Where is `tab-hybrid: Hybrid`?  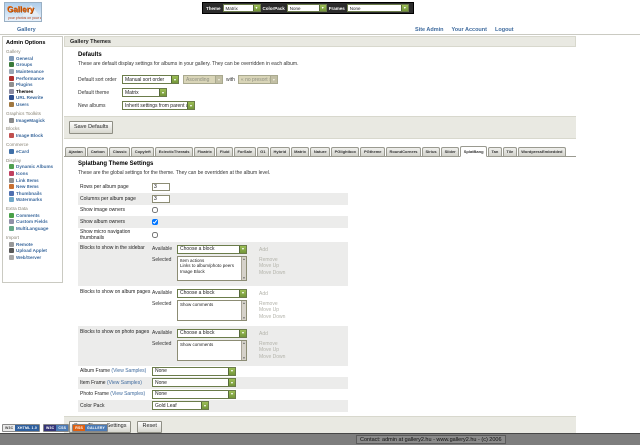
tab-hybrid: Hybrid is located at coordinates (279, 151).